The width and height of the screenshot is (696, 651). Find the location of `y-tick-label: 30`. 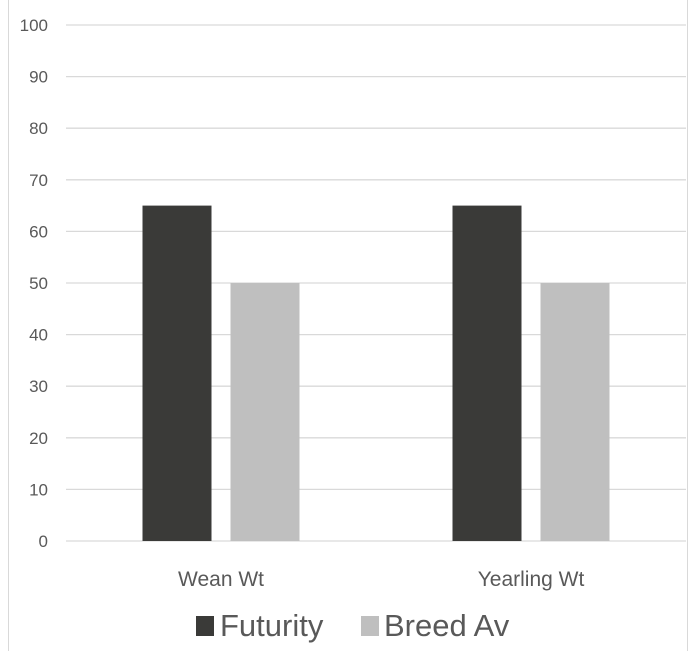

y-tick-label: 30 is located at coordinates (38, 386).